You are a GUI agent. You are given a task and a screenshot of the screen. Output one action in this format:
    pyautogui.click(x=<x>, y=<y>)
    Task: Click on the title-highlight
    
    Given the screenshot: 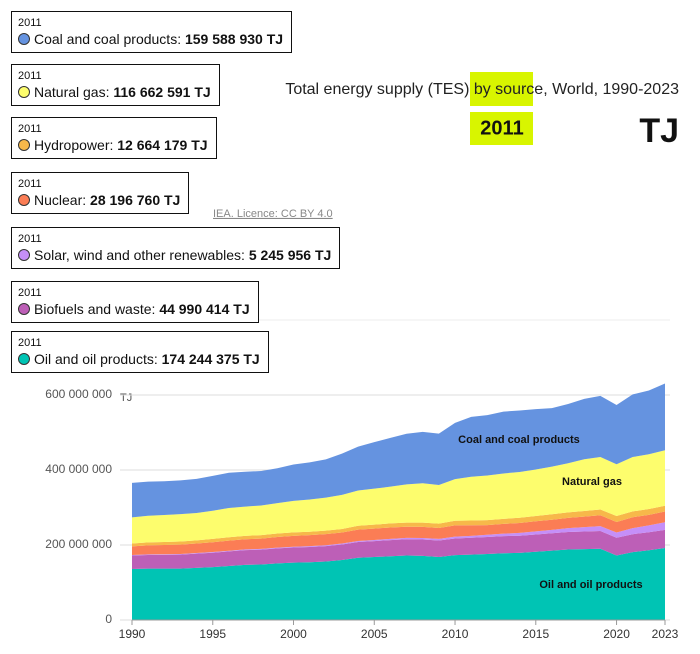 What is the action you would take?
    pyautogui.click(x=501, y=89)
    